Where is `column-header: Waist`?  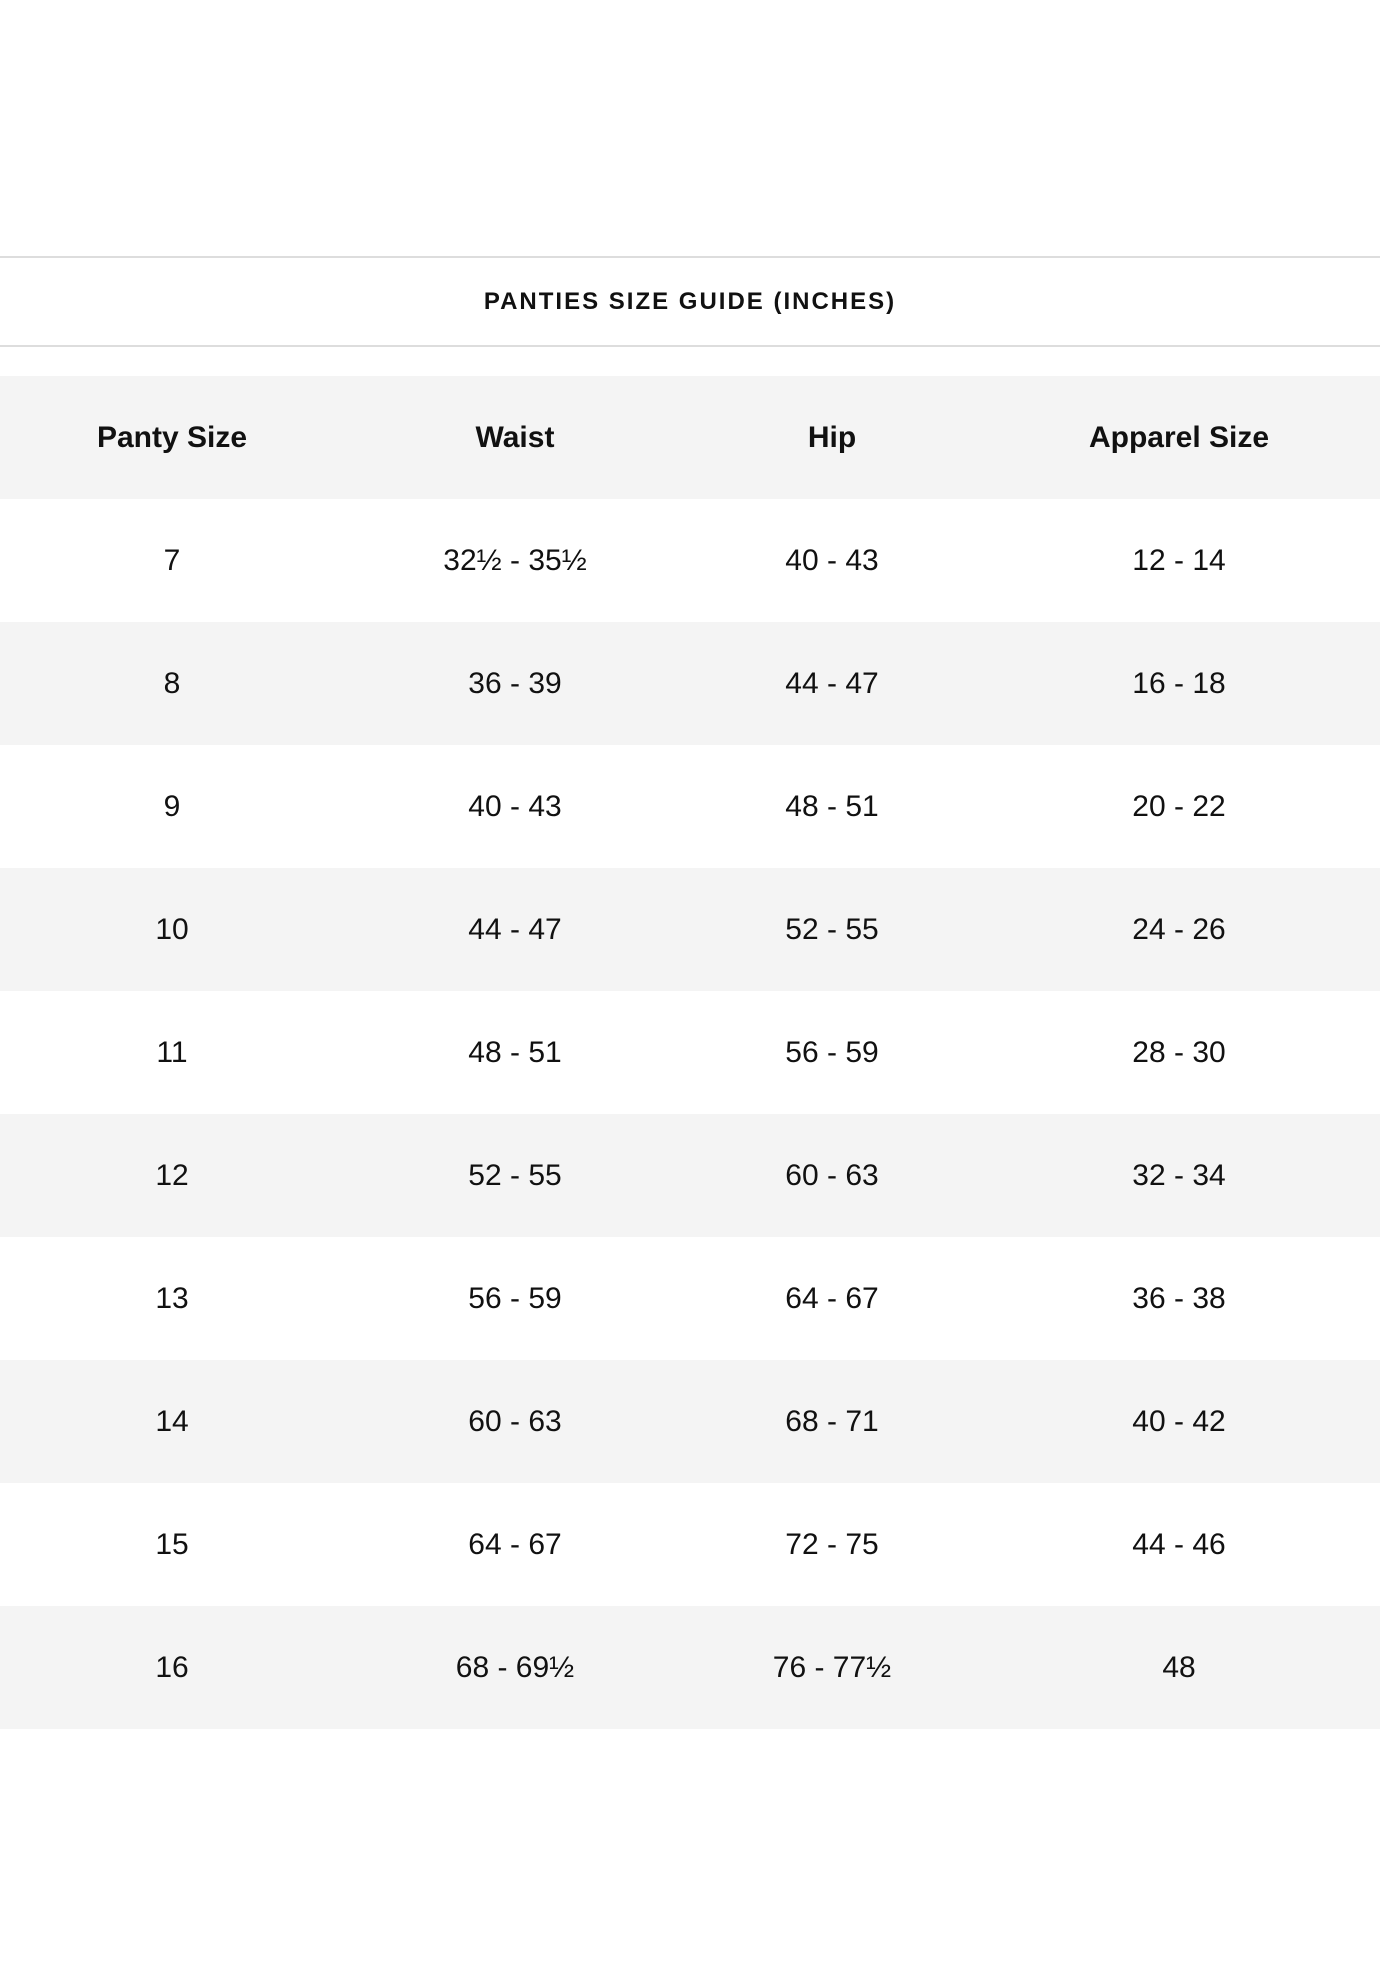
column-header: Waist is located at coordinates (515, 437).